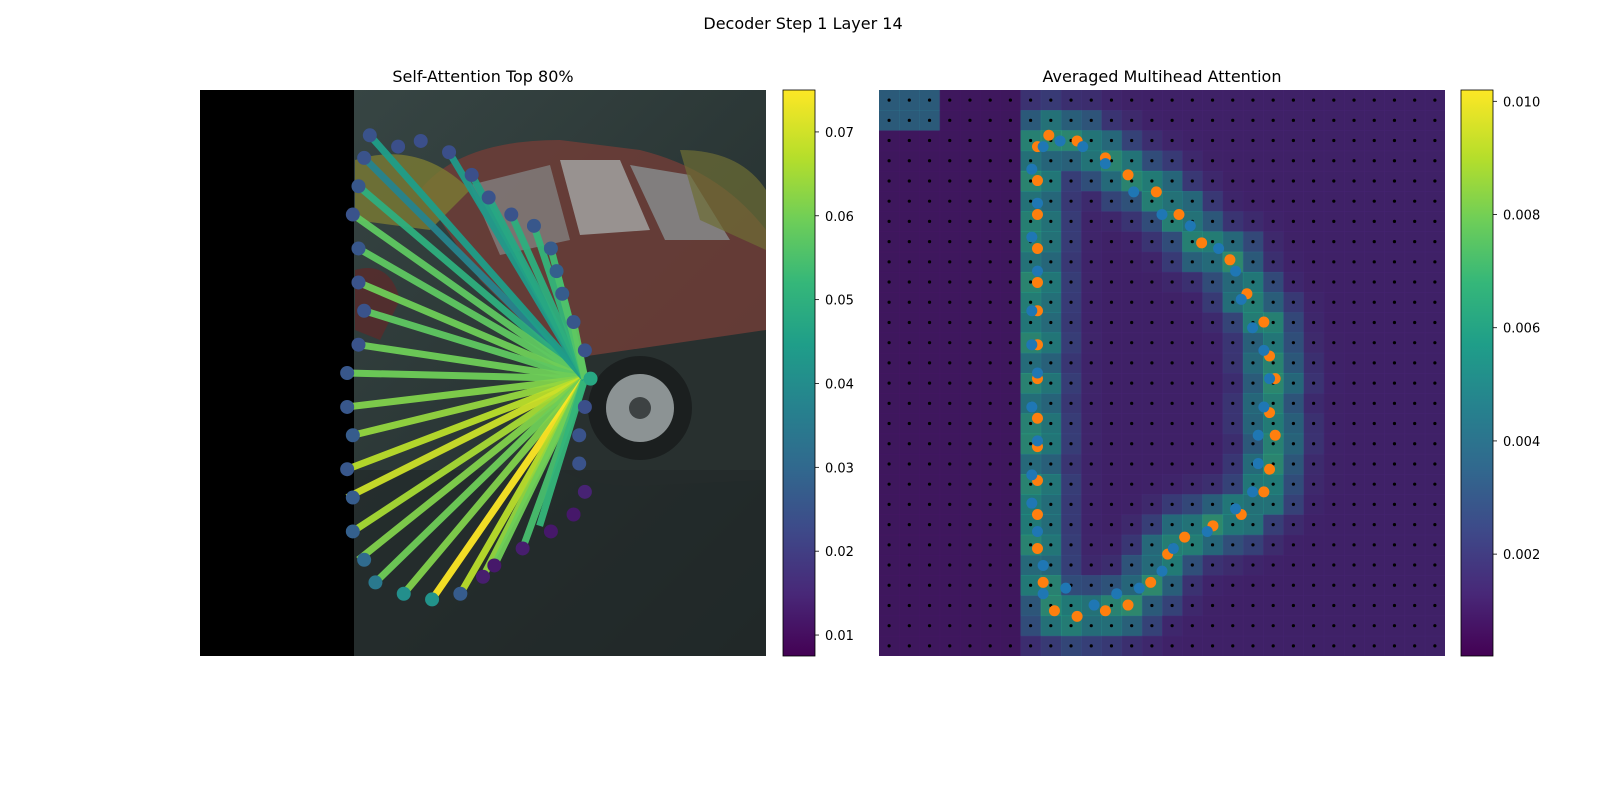 The width and height of the screenshot is (1600, 800). Describe the element at coordinates (1105, 611) in the screenshot. I see `ground-truth-point` at that location.